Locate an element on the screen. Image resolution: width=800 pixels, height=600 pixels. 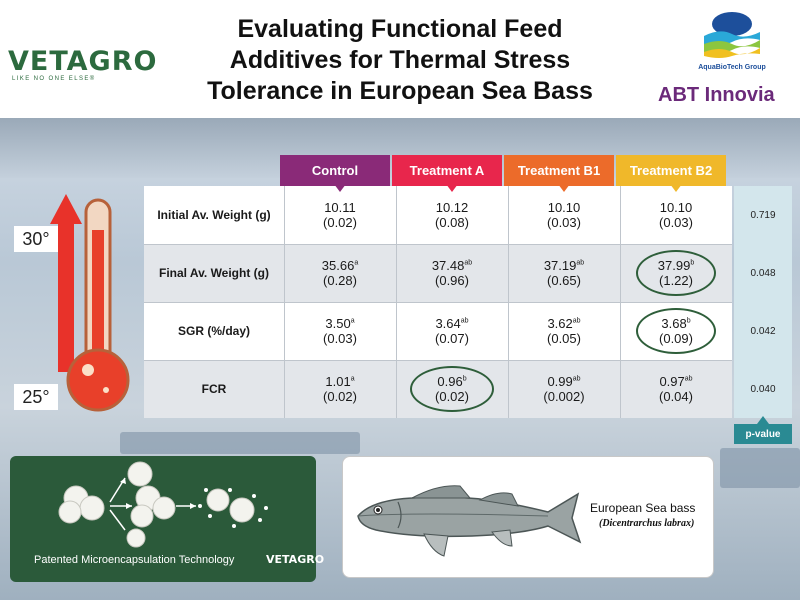
p-value: 0.042 is located at coordinates (763, 331).